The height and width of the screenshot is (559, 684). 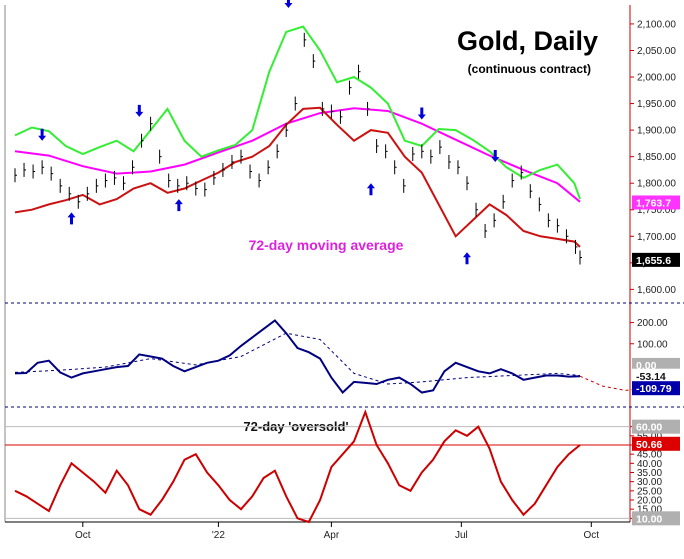 What do you see at coordinates (326, 245) in the screenshot?
I see `moving-average-annotation: 72-day moving average` at bounding box center [326, 245].